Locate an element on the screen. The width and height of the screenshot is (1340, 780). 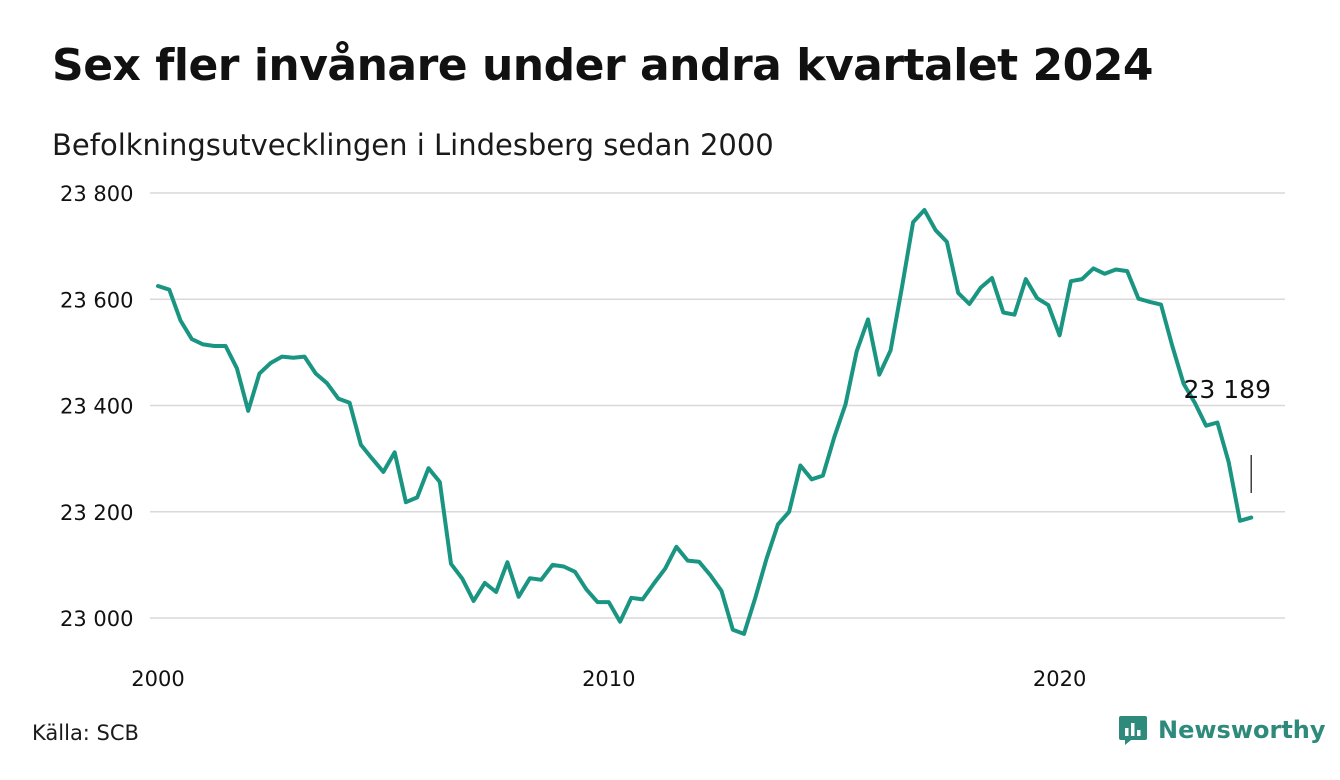
y-tick-label: 23 600 is located at coordinates (96, 300).